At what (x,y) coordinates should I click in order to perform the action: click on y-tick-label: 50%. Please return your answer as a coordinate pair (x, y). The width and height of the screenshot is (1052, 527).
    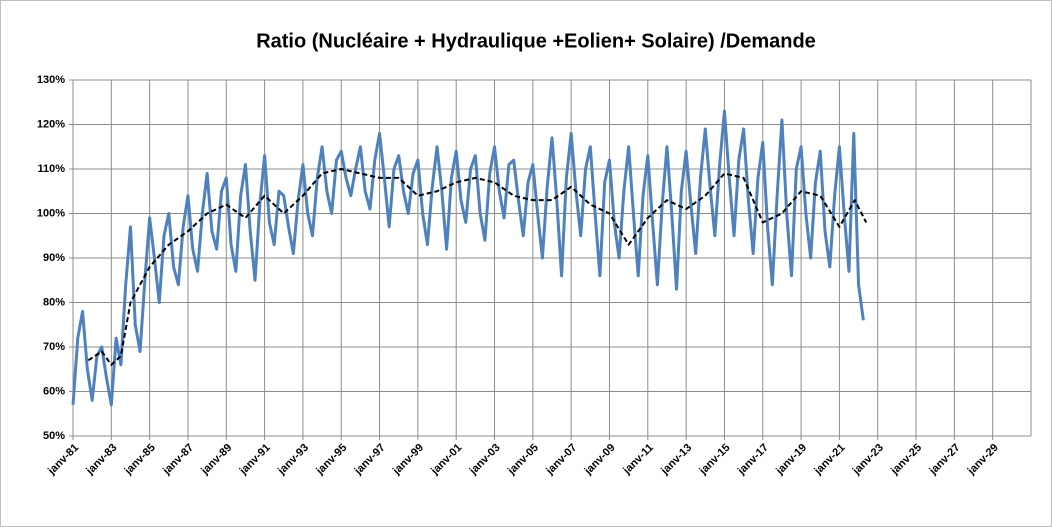
    Looking at the image, I should click on (54, 436).